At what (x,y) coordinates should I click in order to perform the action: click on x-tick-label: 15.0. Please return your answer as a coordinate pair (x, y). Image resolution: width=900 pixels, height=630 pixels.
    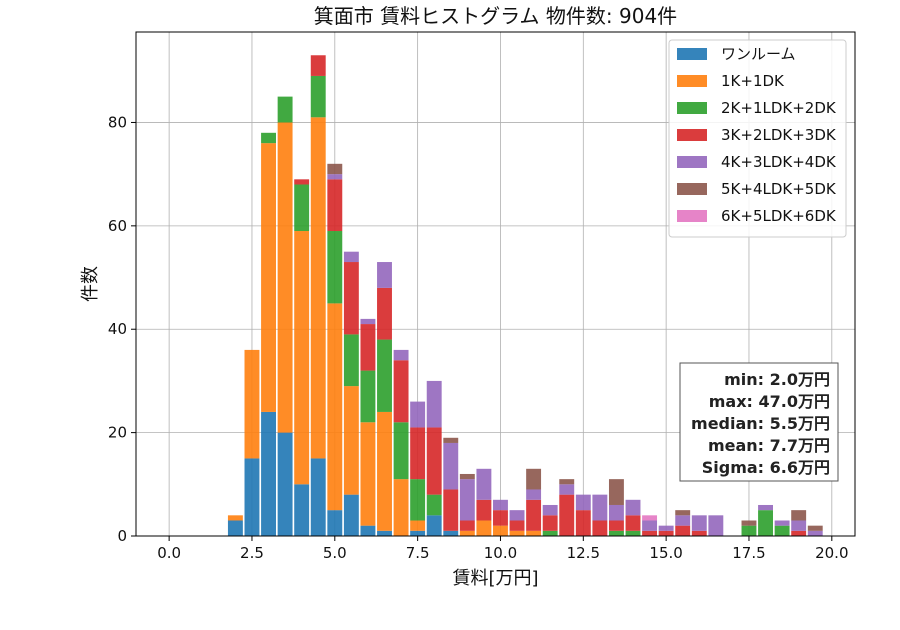
    Looking at the image, I should click on (665, 553).